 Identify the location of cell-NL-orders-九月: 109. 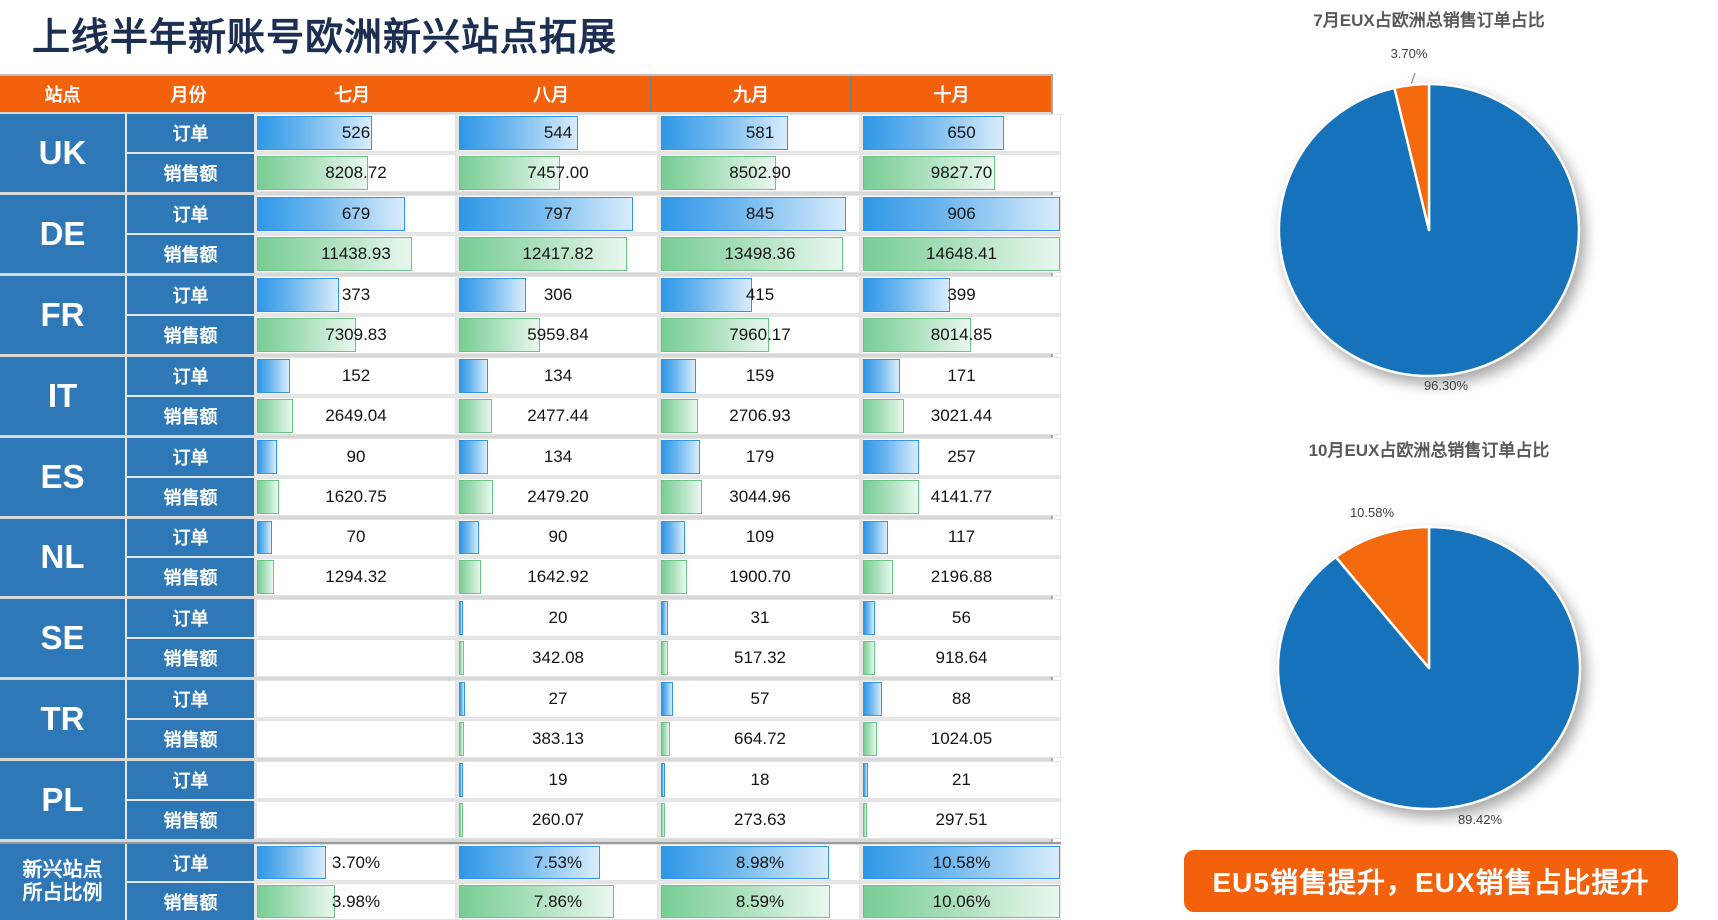
(760, 537).